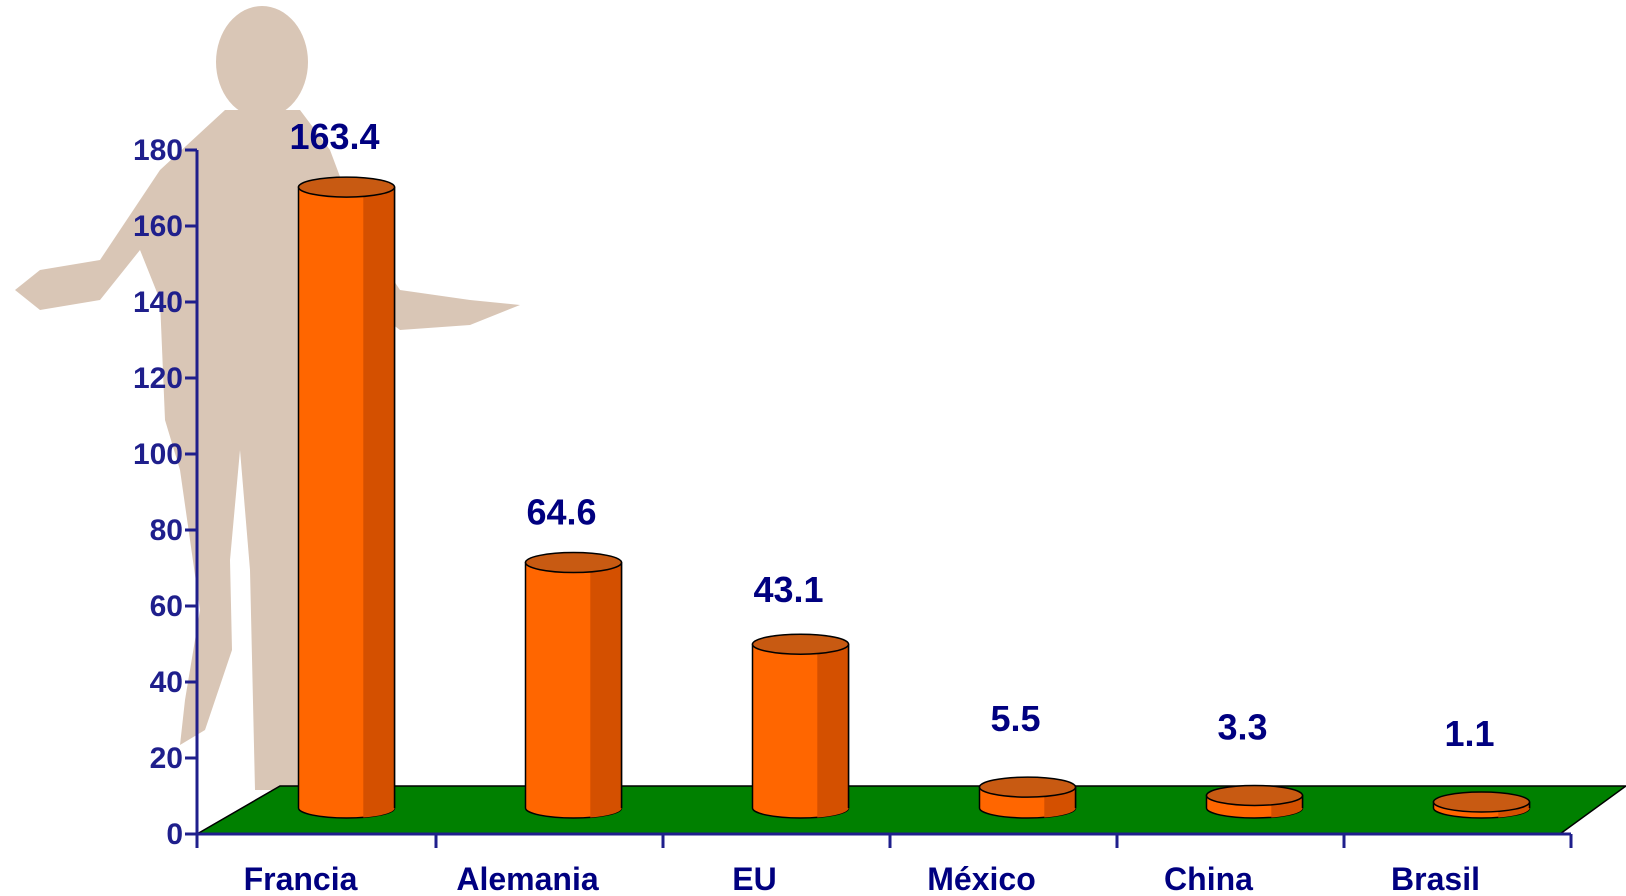  I want to click on y-tick-label: 80, so click(166, 530).